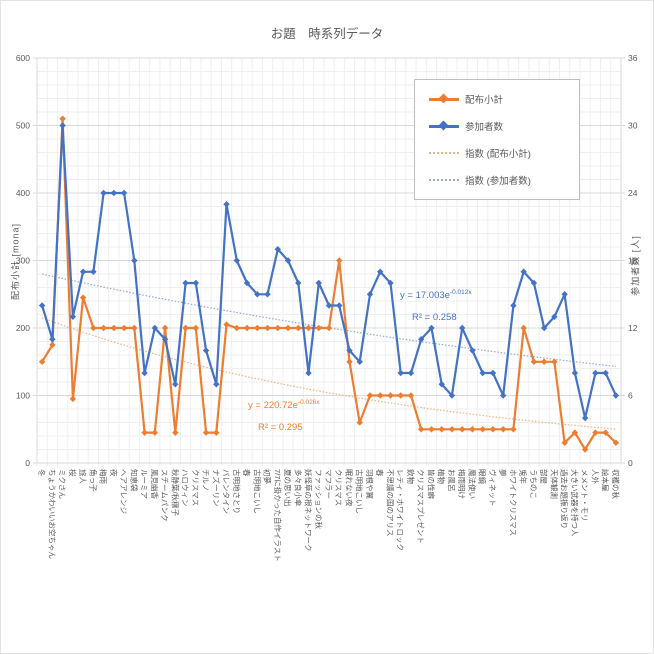  Describe the element at coordinates (484, 101) in the screenshot. I see `legend-label: 配布小計` at that location.